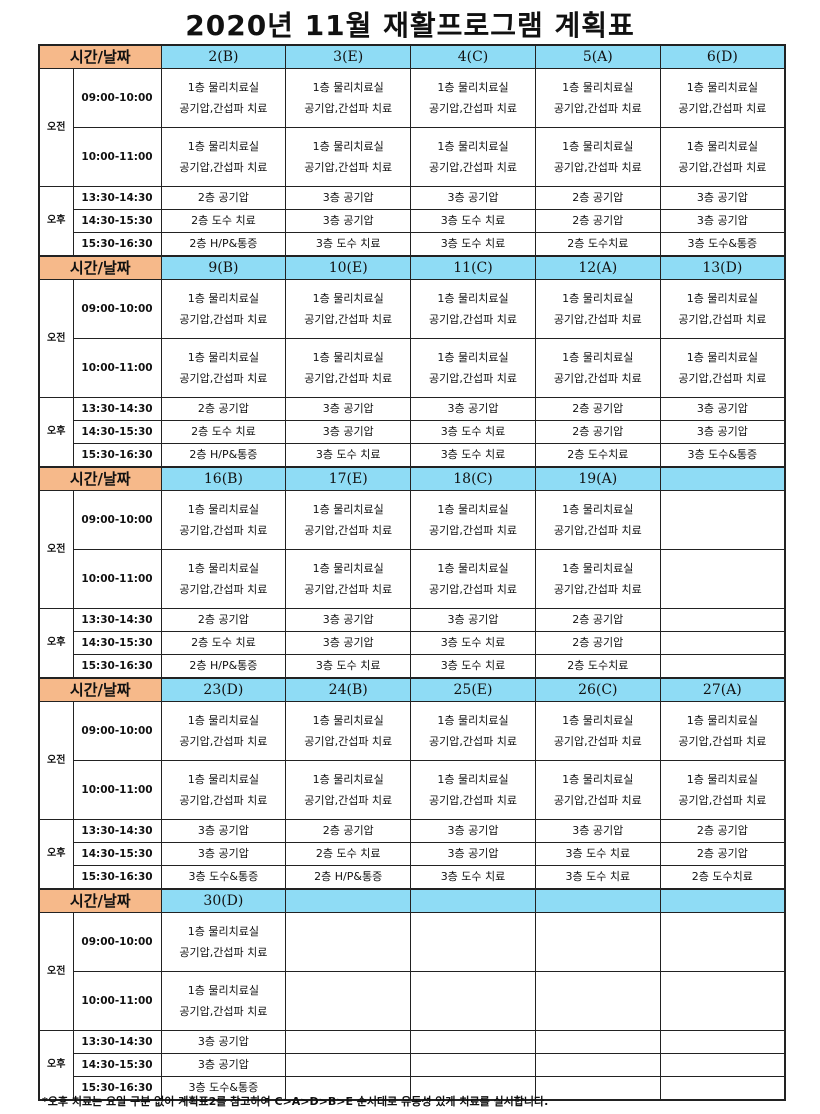  I want to click on week-header-row: 시간/날짜 16(B) 17(E) 18(C) 19(A), so click(412, 478).